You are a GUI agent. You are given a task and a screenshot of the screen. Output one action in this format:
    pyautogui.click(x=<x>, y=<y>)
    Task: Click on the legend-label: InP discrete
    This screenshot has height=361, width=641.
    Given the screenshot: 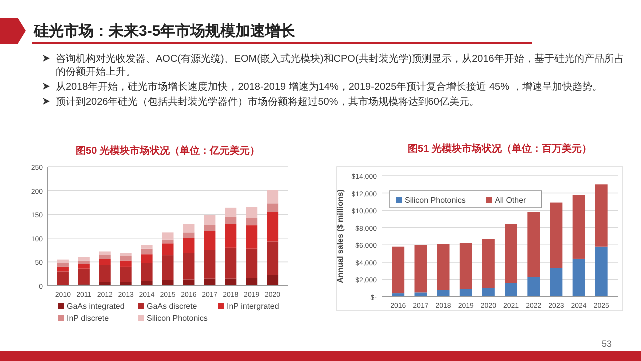 What is the action you would take?
    pyautogui.click(x=88, y=318)
    